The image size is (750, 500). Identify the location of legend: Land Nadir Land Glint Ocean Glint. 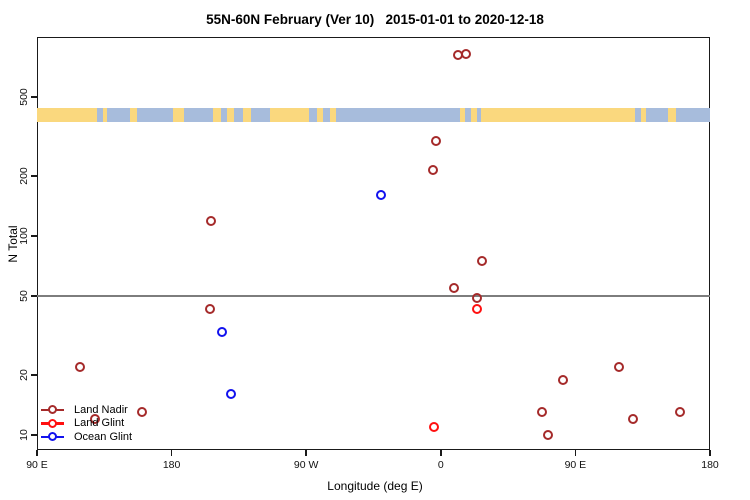
(86, 423).